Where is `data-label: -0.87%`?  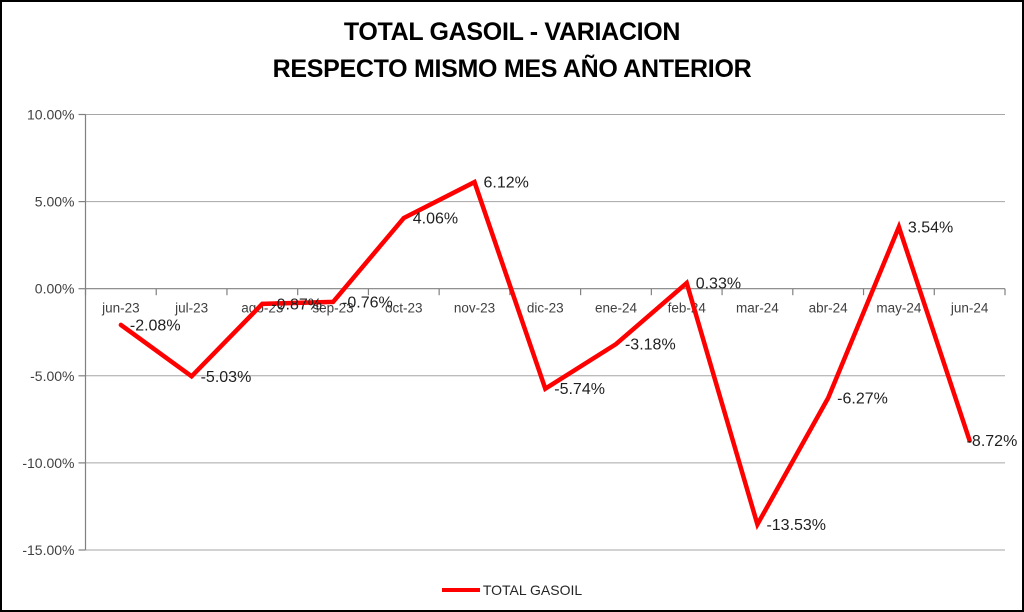 data-label: -0.87% is located at coordinates (296, 304).